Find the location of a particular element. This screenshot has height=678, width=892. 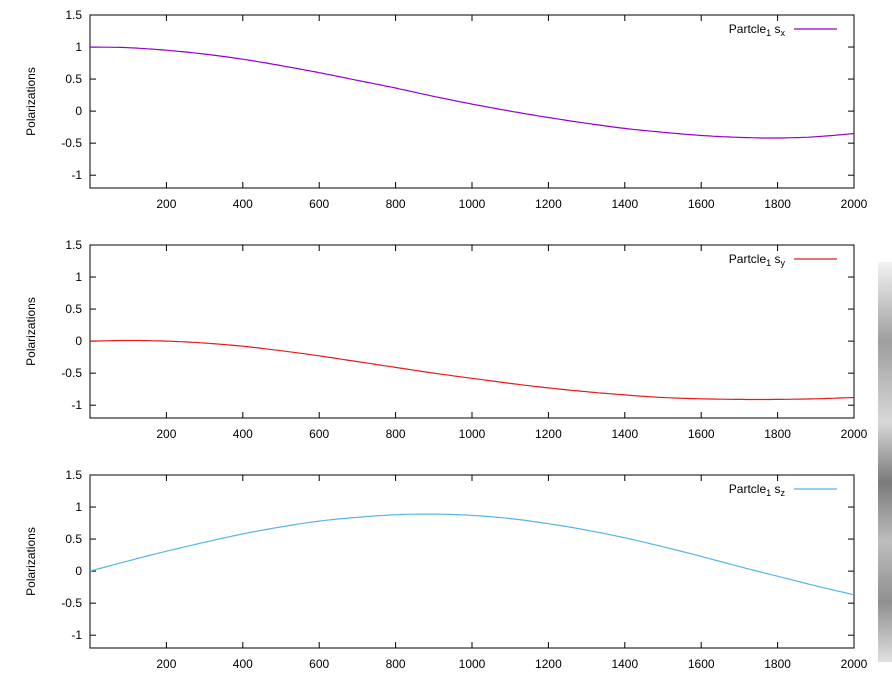

legend-label: Partcle1 sz is located at coordinates (757, 490).